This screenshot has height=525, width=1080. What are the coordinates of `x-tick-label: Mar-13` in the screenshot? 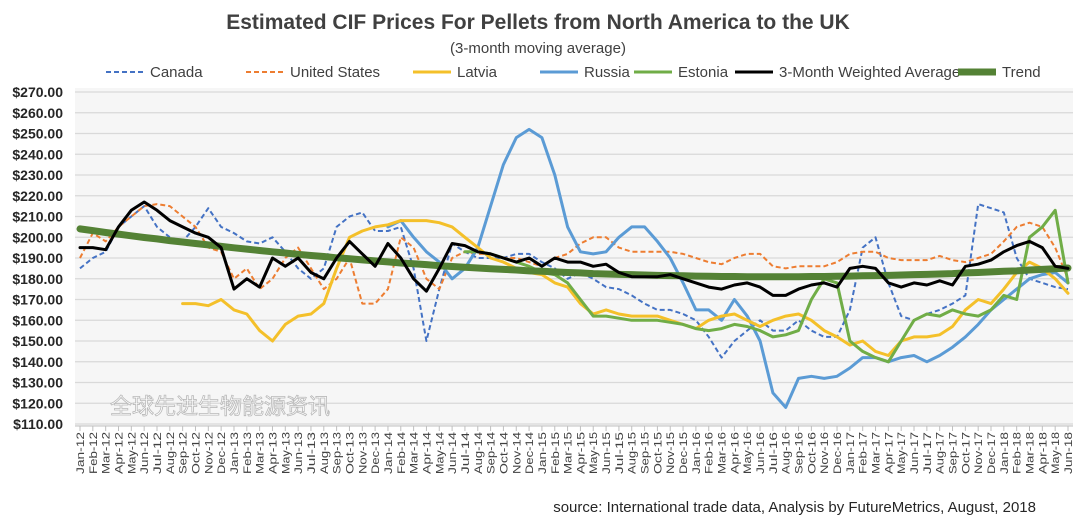 It's located at (261, 453).